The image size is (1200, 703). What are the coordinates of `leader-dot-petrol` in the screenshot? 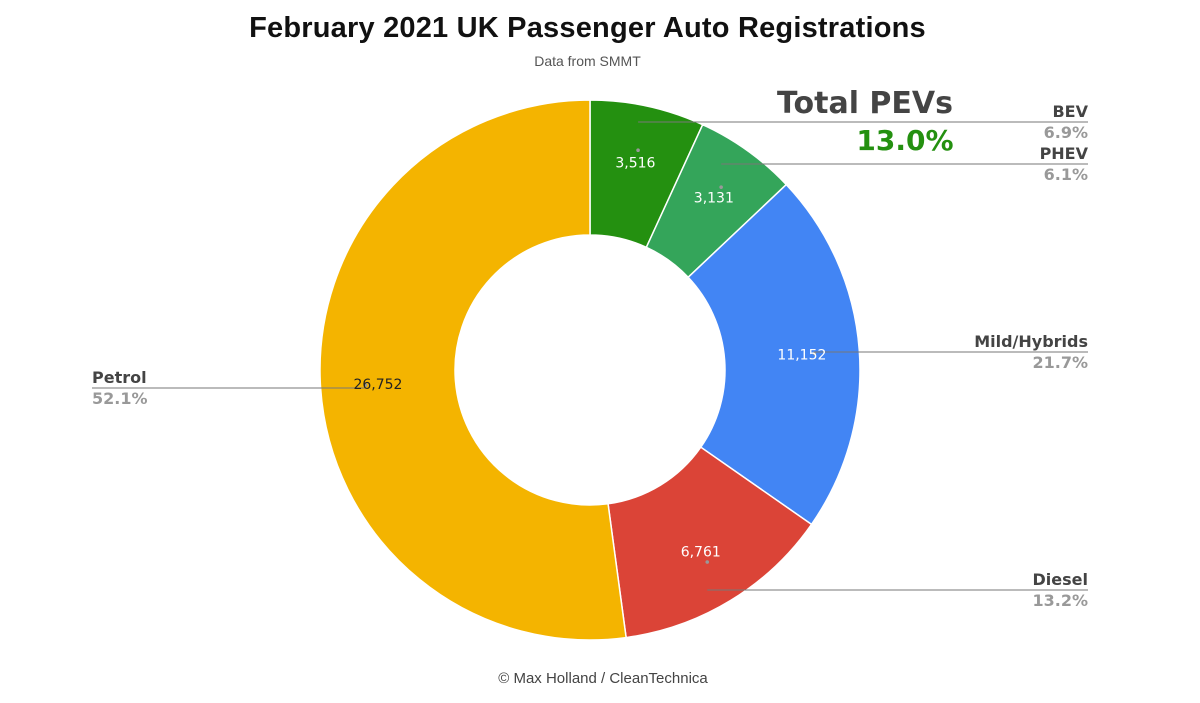 It's located at (365, 385).